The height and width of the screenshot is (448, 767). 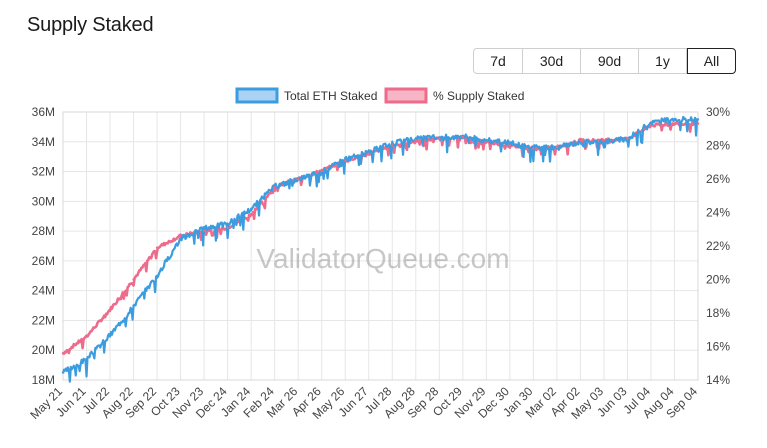 What do you see at coordinates (43, 112) in the screenshot?
I see `y-left-tick-label: 36M` at bounding box center [43, 112].